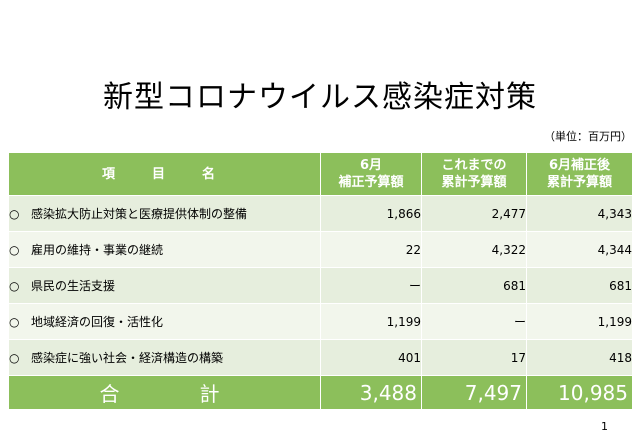  I want to click on row-cumulative-value: 681, so click(474, 285).